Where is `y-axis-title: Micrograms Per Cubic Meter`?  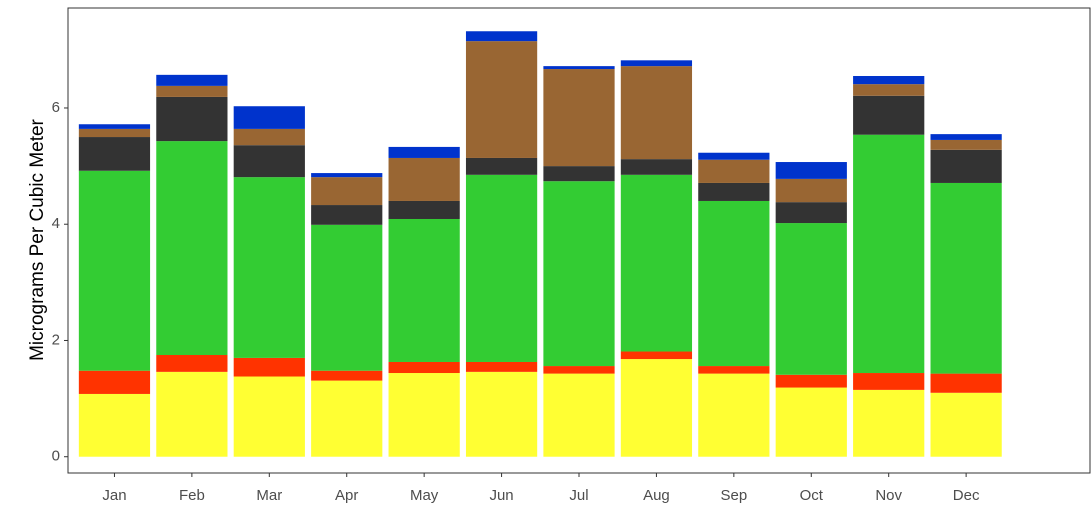 y-axis-title: Micrograms Per Cubic Meter is located at coordinates (37, 239).